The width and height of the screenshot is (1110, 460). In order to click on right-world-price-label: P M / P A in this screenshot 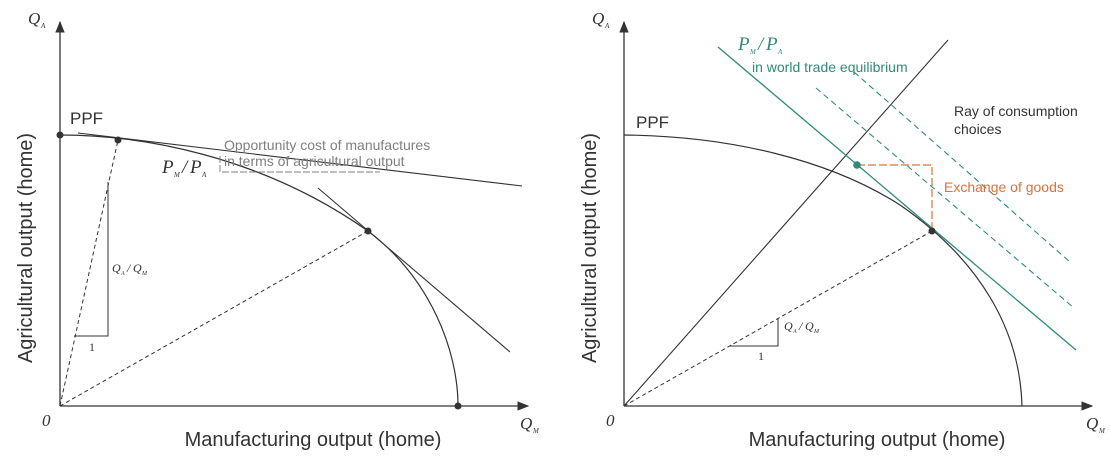, I will do `click(760, 45)`.